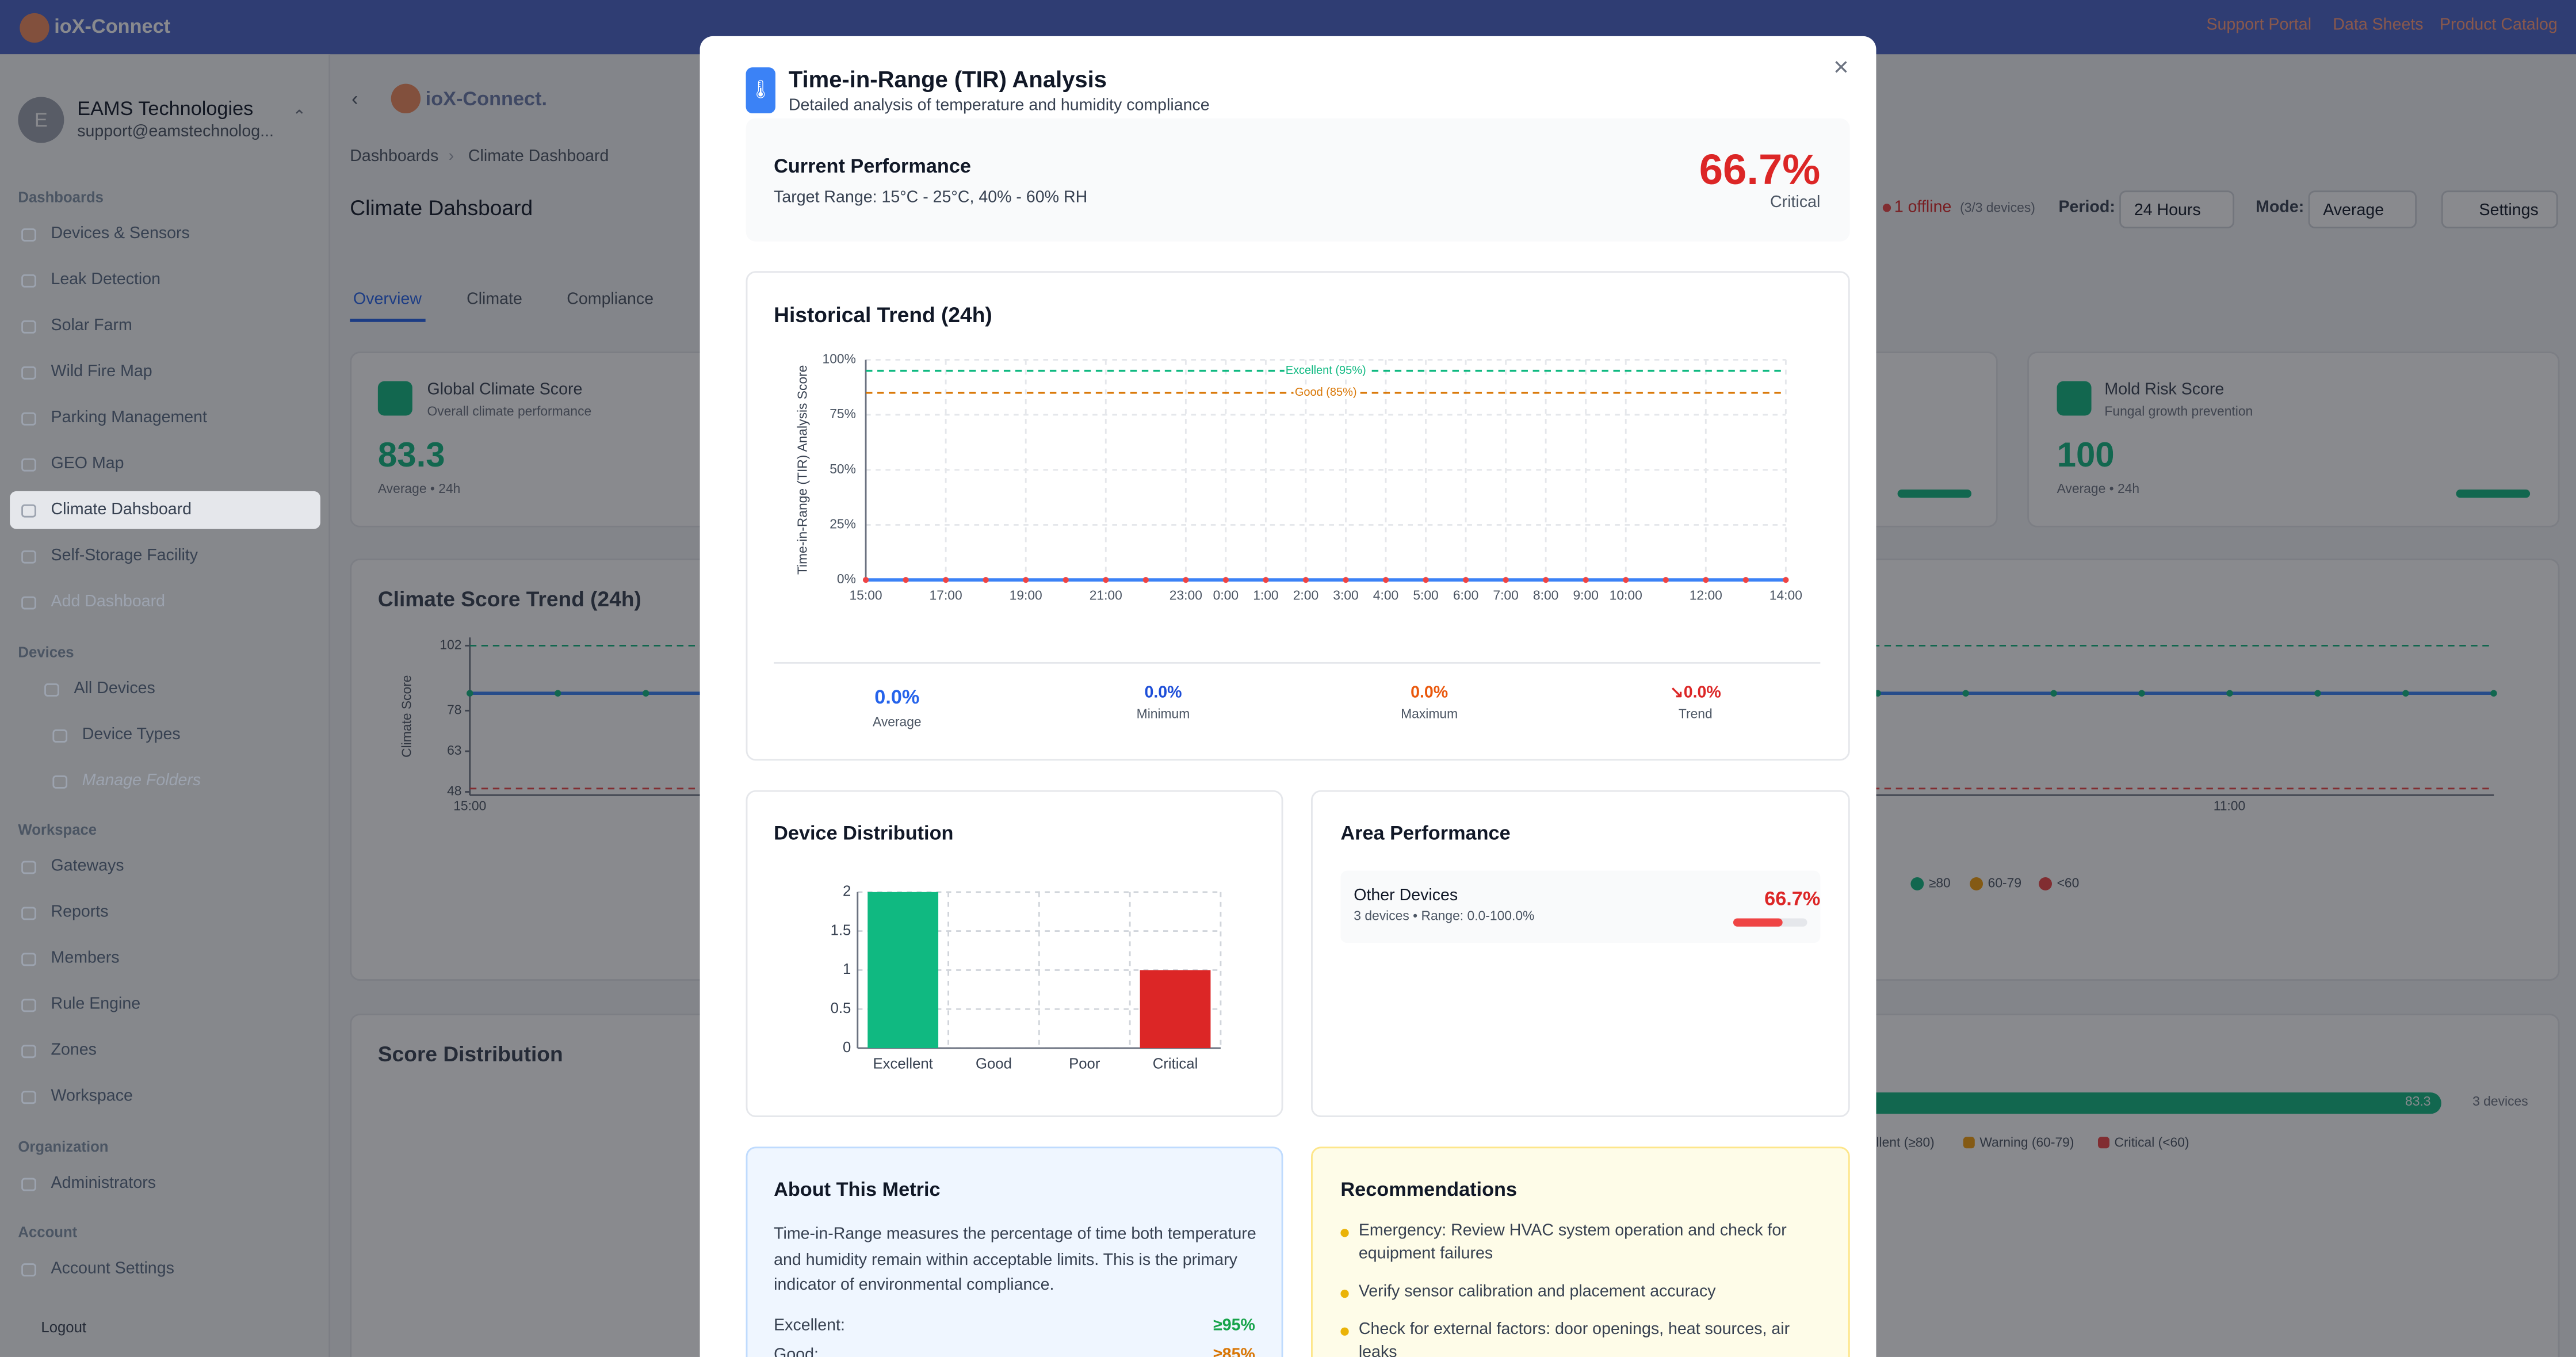 The width and height of the screenshot is (2576, 1357). I want to click on x-tick-label: 2:00, so click(1305, 595).